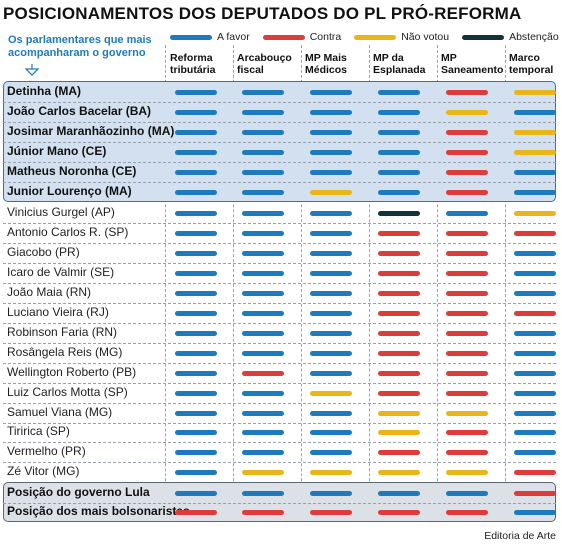 The height and width of the screenshot is (554, 562). What do you see at coordinates (62, 331) in the screenshot?
I see `row-label: Robinson Faria (RN)` at bounding box center [62, 331].